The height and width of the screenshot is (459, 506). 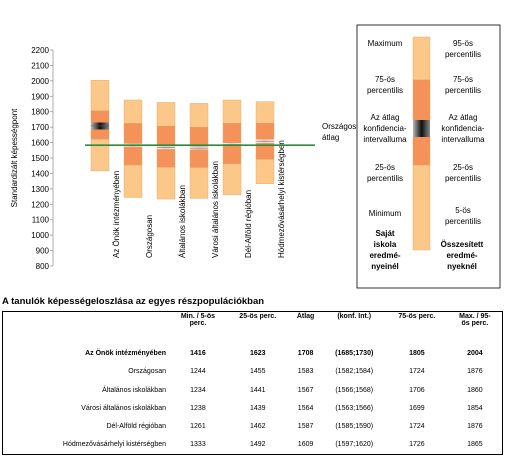 I want to click on table-cell: 1726, so click(x=417, y=445).